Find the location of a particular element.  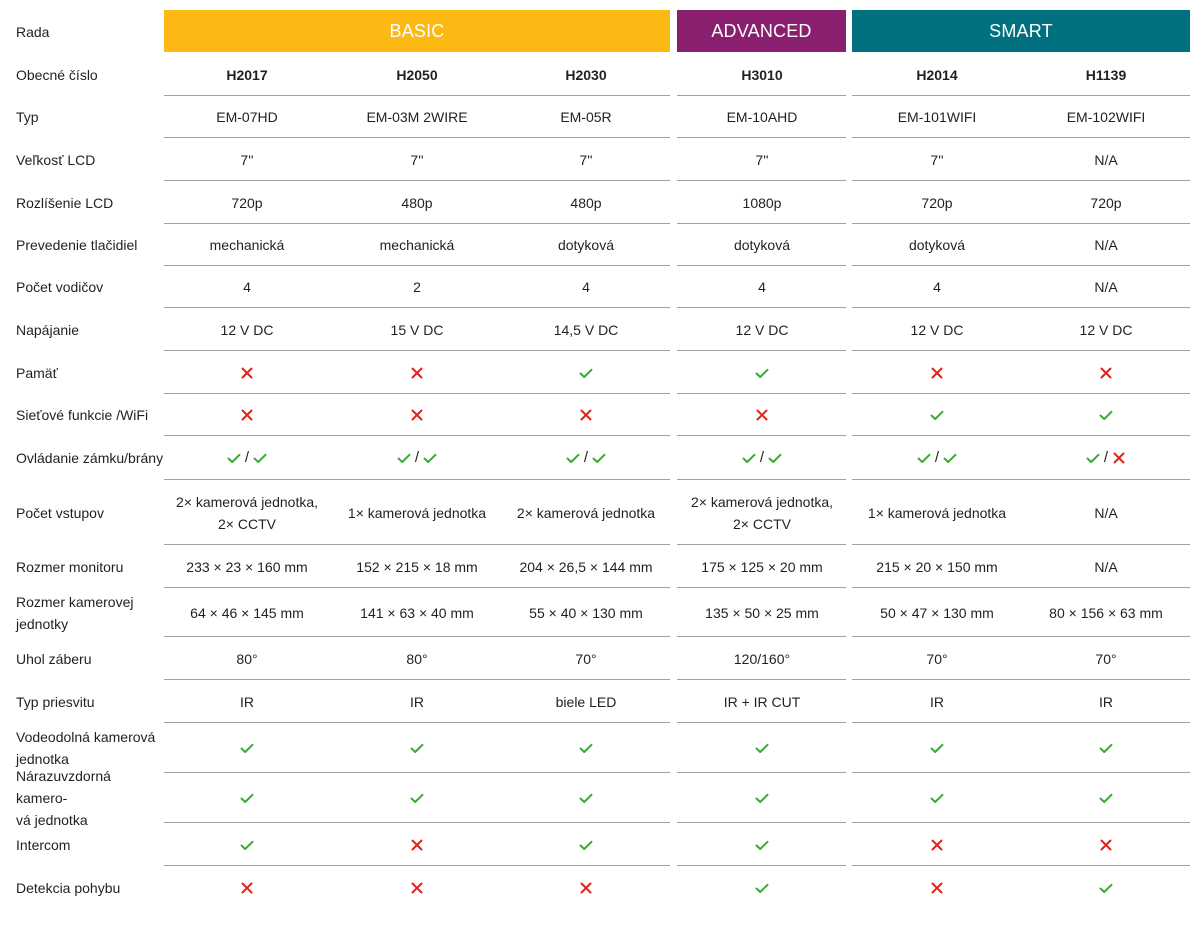

table-cell: 70° is located at coordinates (586, 658).